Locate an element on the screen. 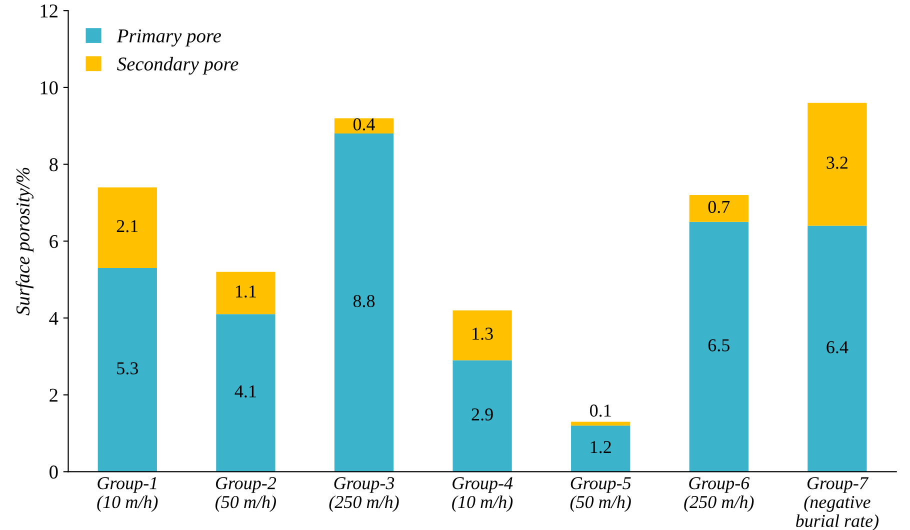 Image resolution: width=910 pixels, height=530 pixels. x-tick-label: Group-4 (10 m/h) is located at coordinates (482, 494).